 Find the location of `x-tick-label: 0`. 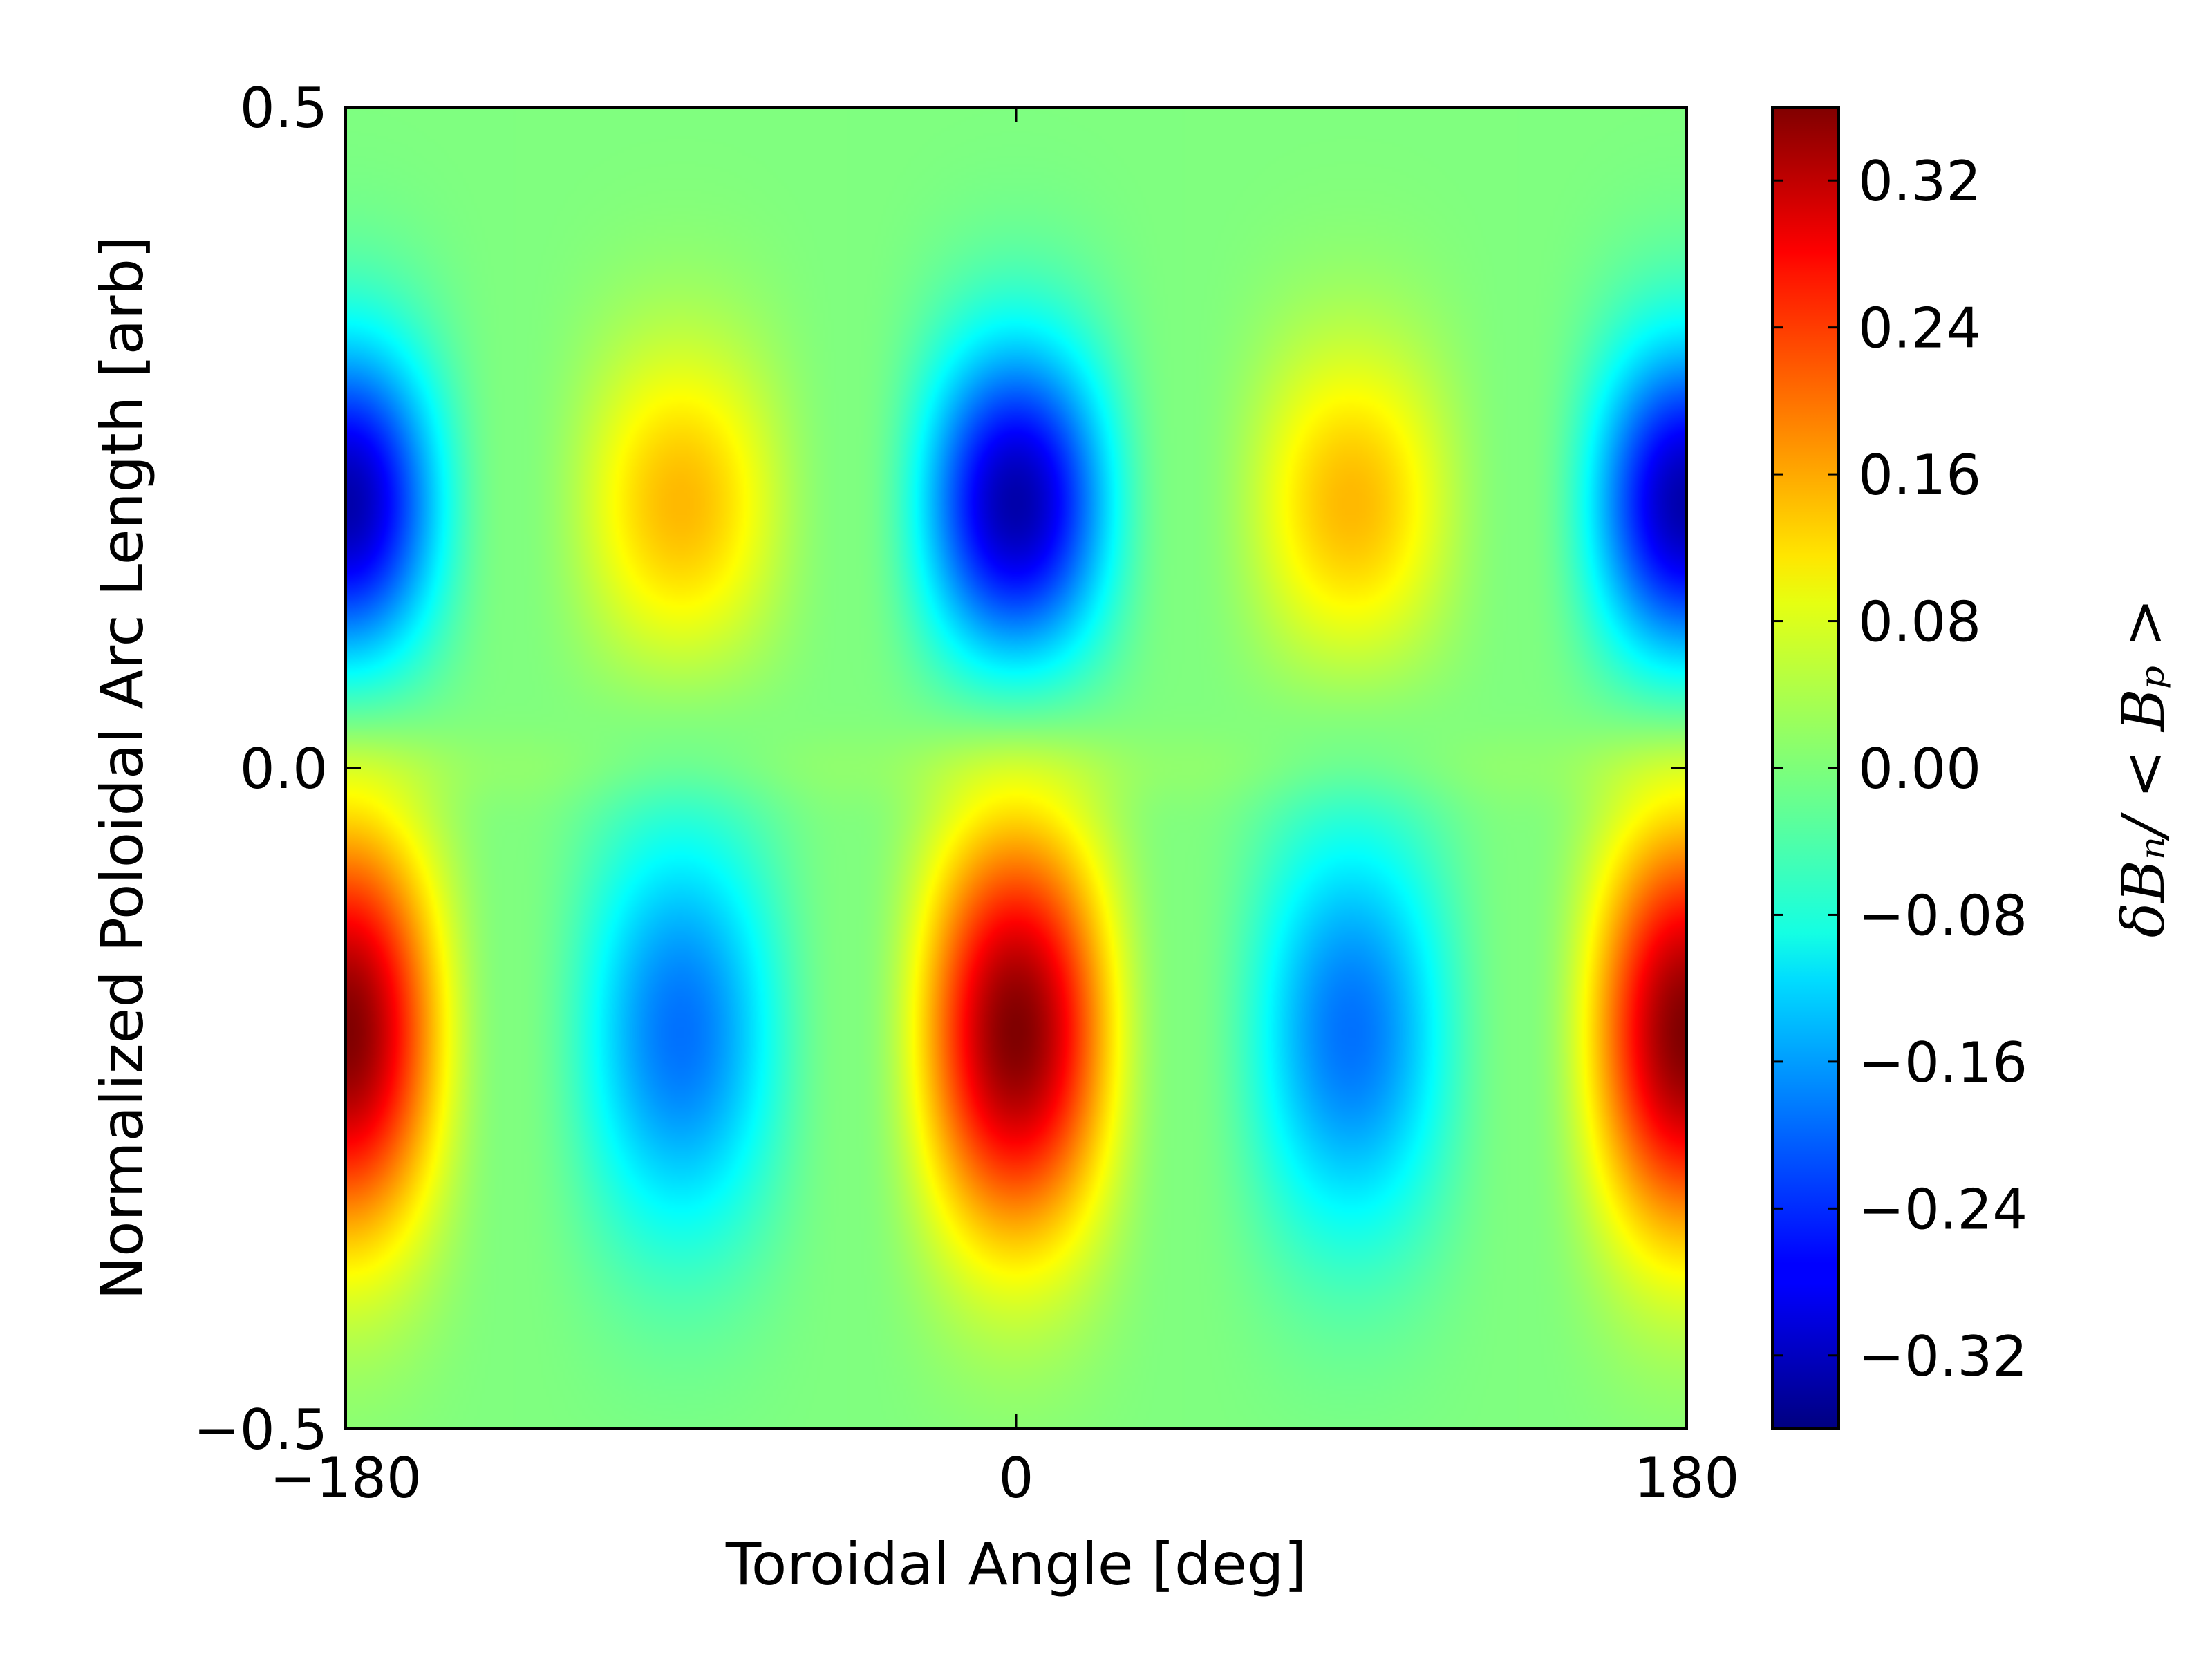

x-tick-label: 0 is located at coordinates (1016, 1478).